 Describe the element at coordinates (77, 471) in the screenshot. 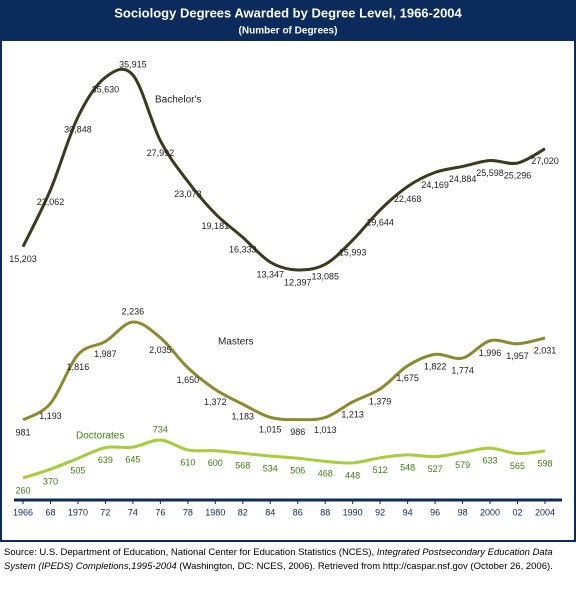

I see `data-label: 505` at that location.